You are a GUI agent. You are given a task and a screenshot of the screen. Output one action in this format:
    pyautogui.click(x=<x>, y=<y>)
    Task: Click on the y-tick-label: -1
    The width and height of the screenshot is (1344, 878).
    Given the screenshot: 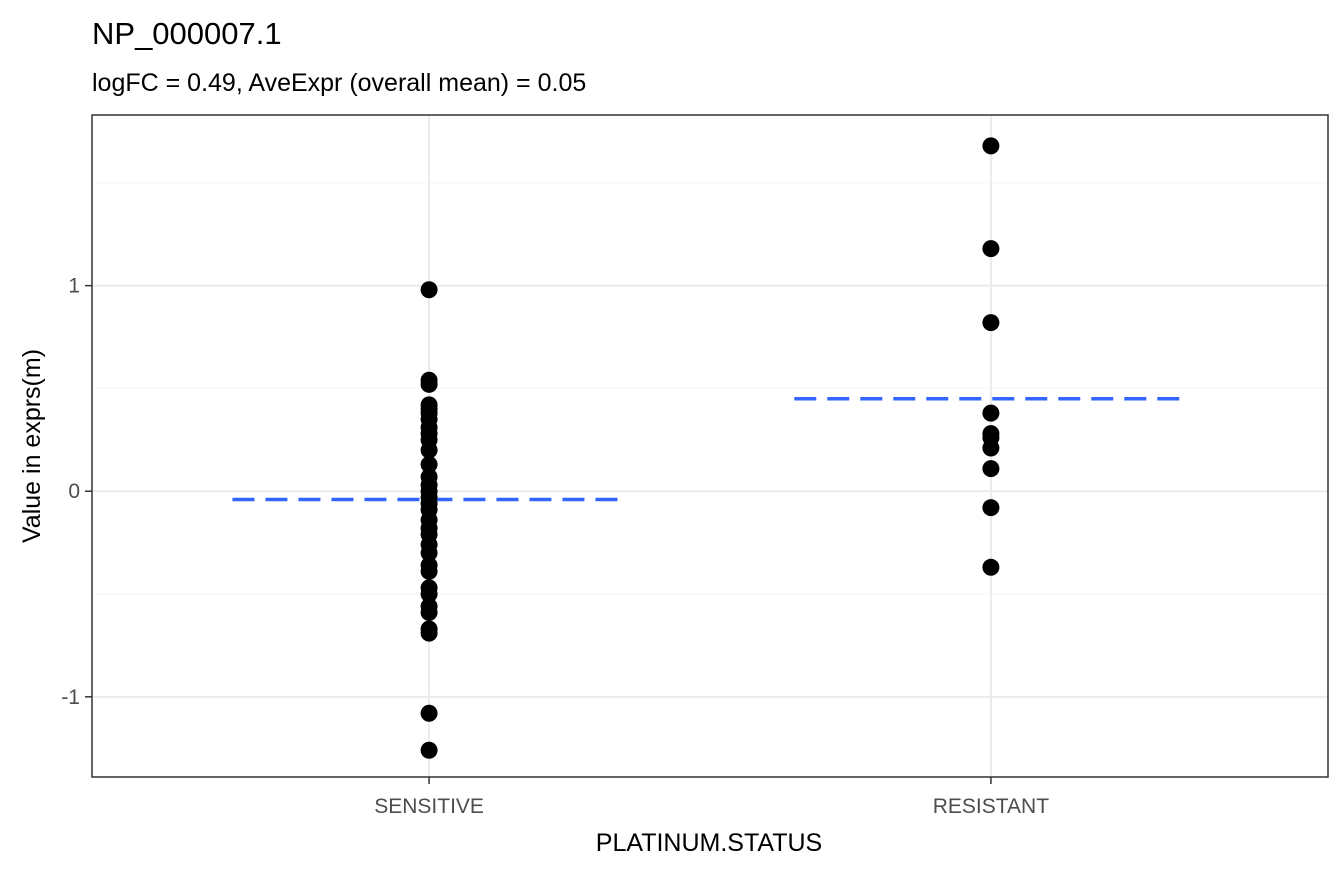 What is the action you would take?
    pyautogui.click(x=70, y=697)
    